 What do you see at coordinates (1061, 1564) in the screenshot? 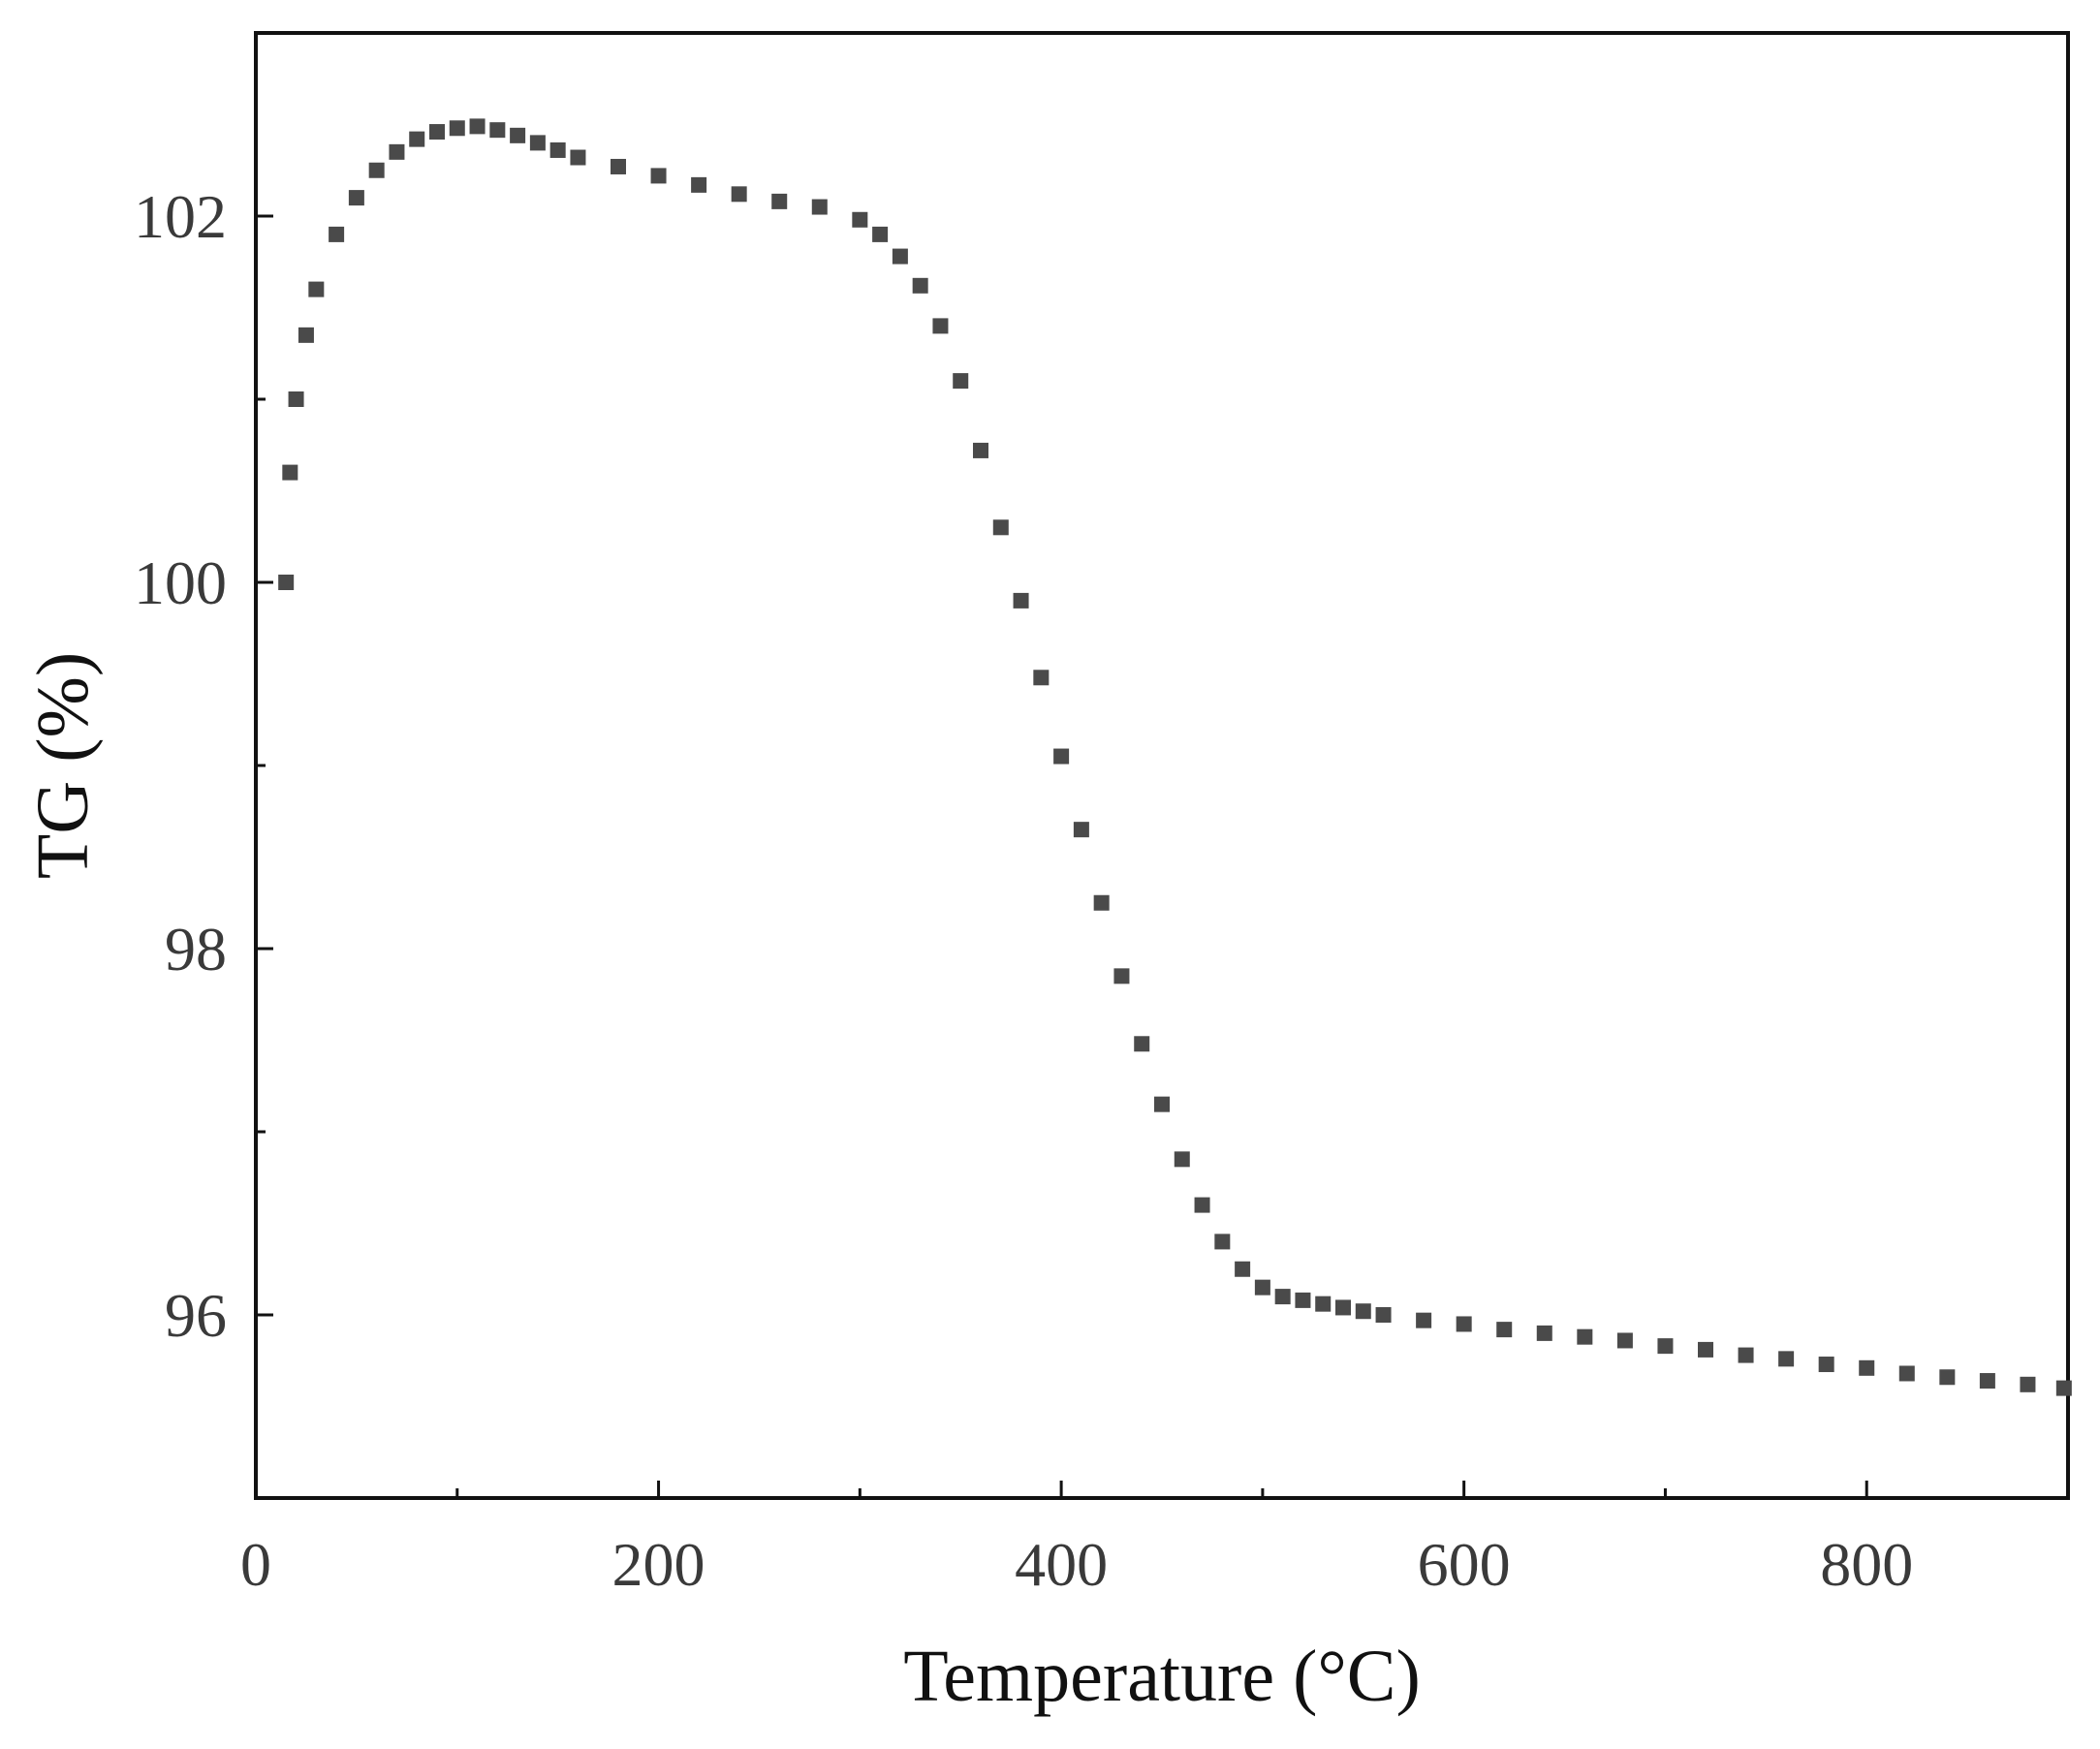
I see `x-tick-label: 400` at bounding box center [1061, 1564].